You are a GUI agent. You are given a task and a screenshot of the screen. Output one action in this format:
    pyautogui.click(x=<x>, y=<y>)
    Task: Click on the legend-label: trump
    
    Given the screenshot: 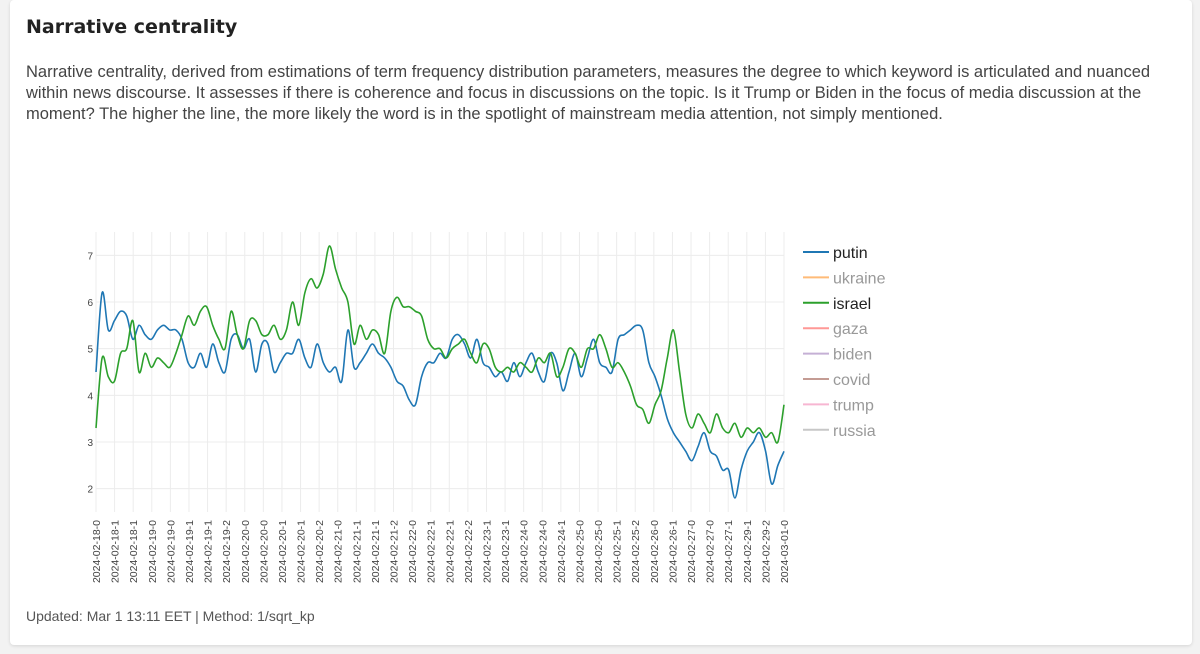 What is the action you would take?
    pyautogui.click(x=853, y=405)
    